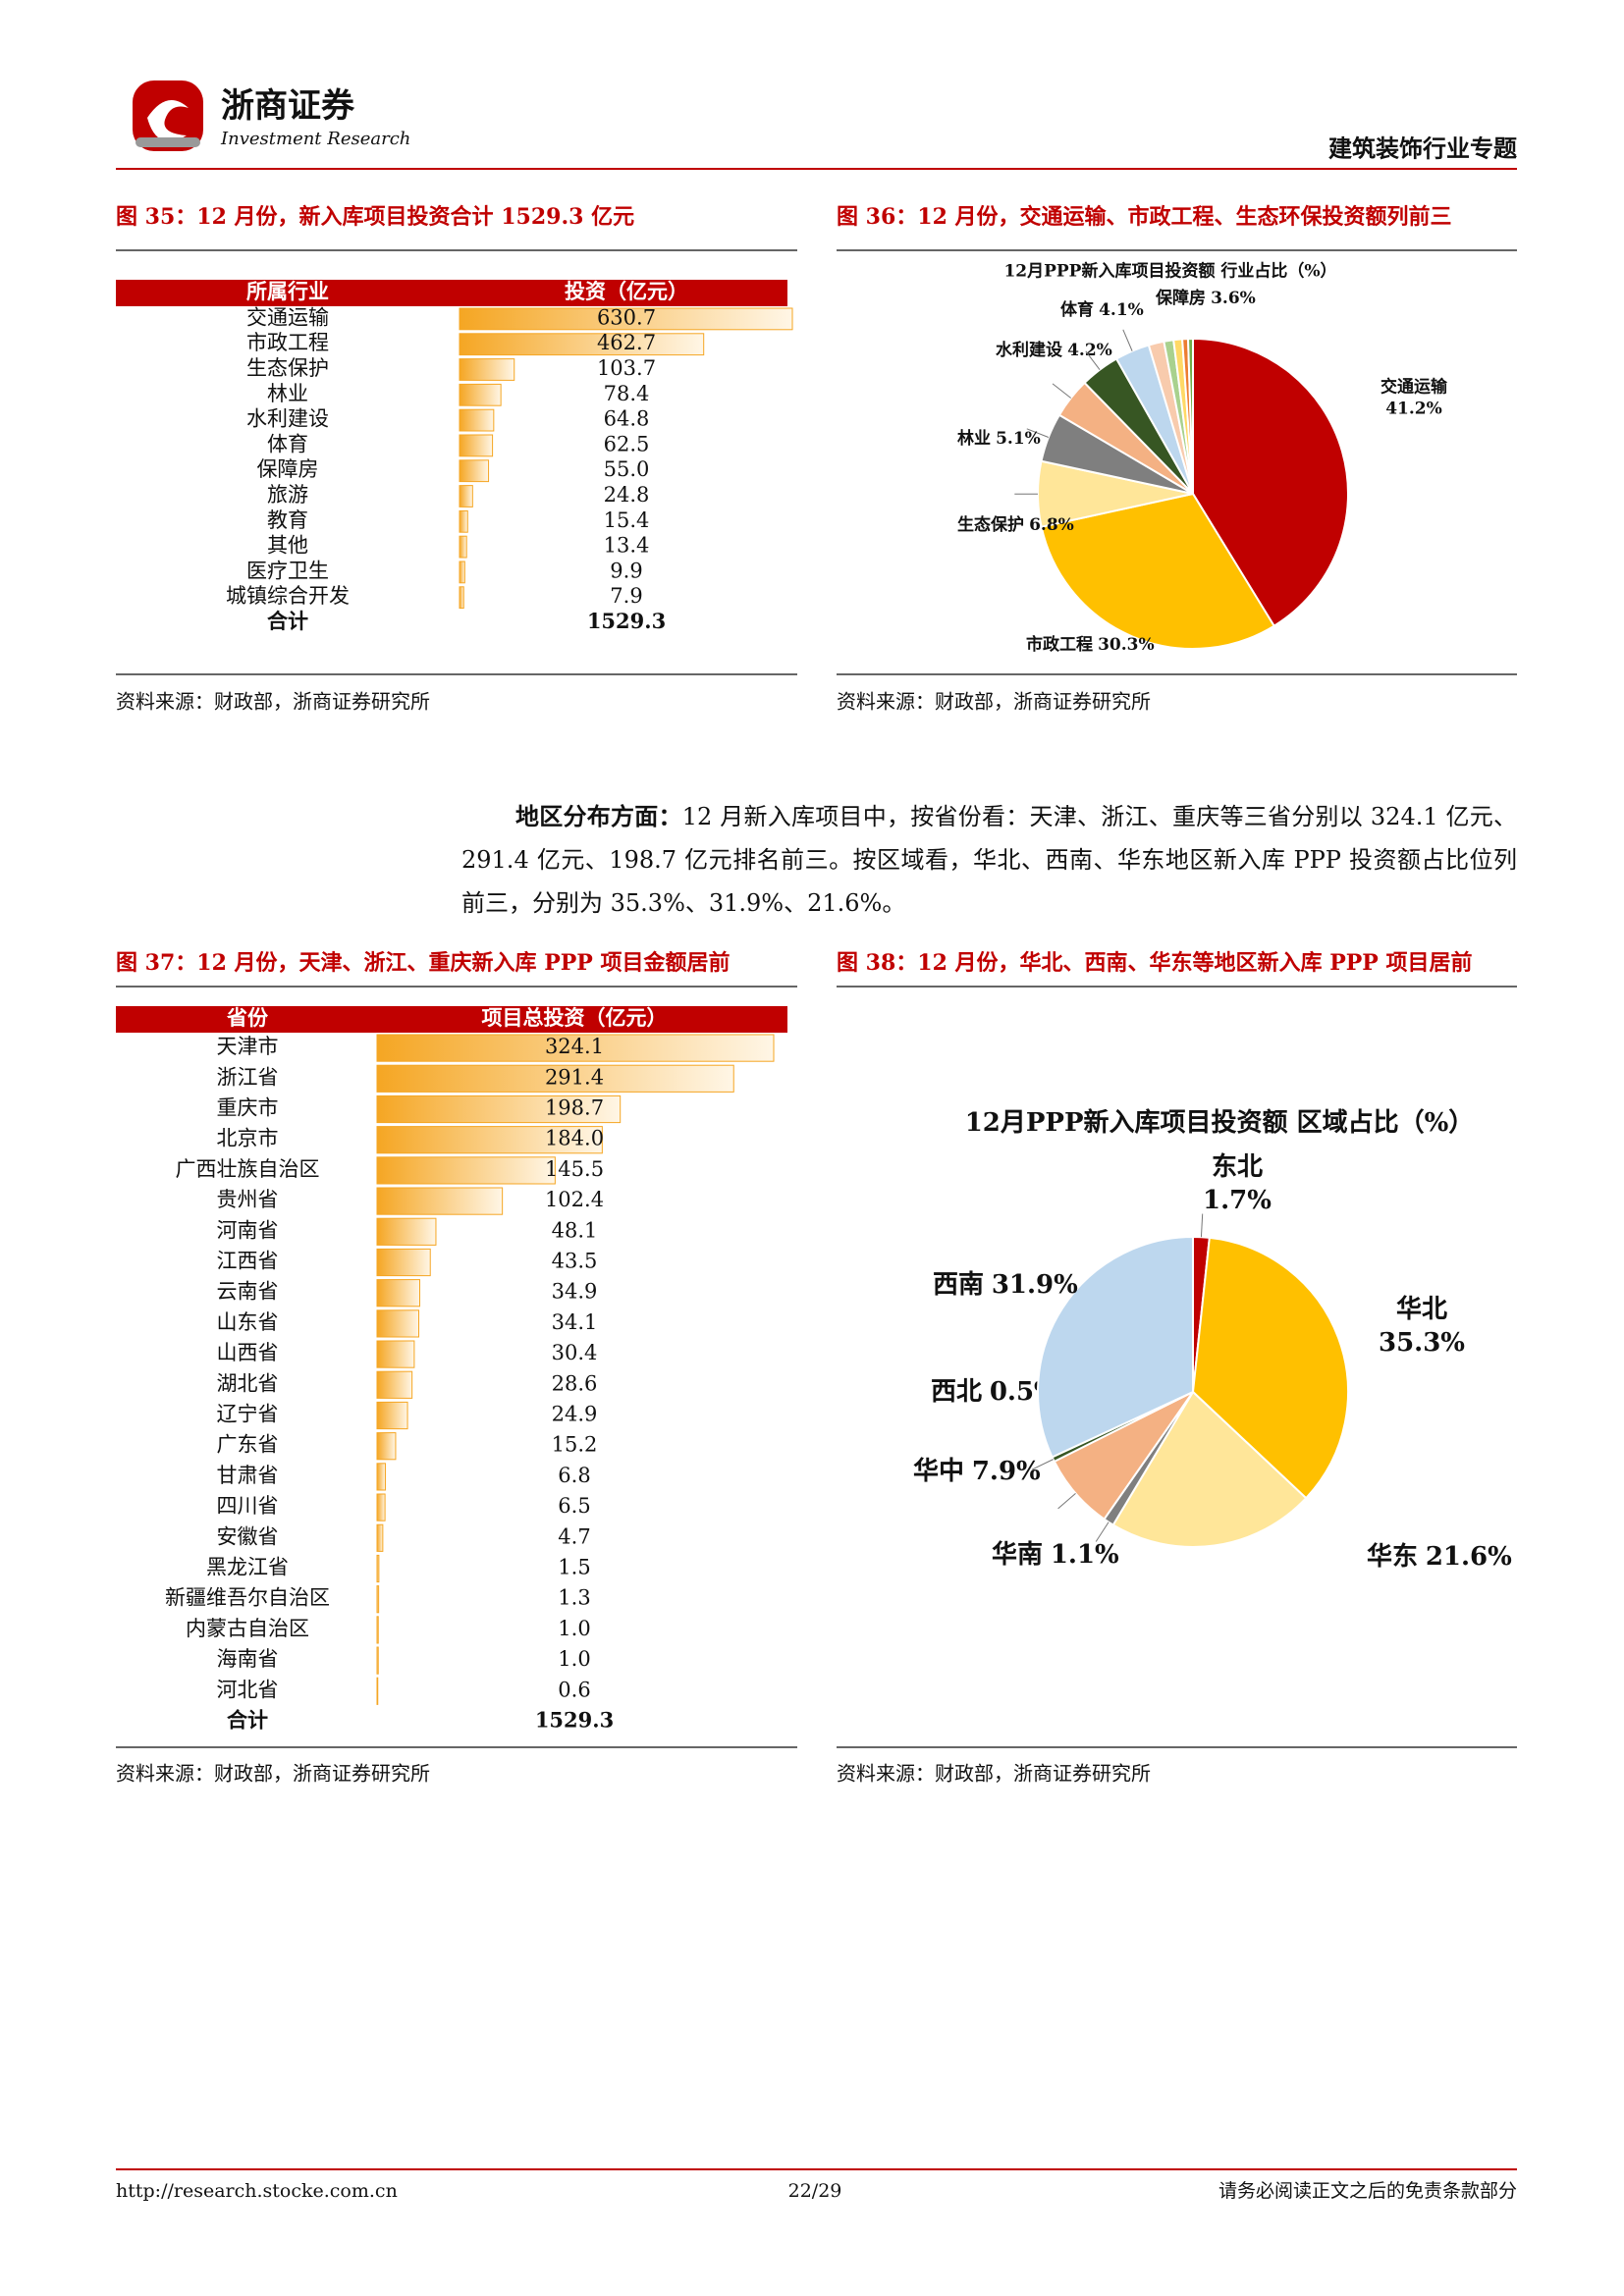  What do you see at coordinates (451, 1019) in the screenshot?
I see `table-header` at bounding box center [451, 1019].